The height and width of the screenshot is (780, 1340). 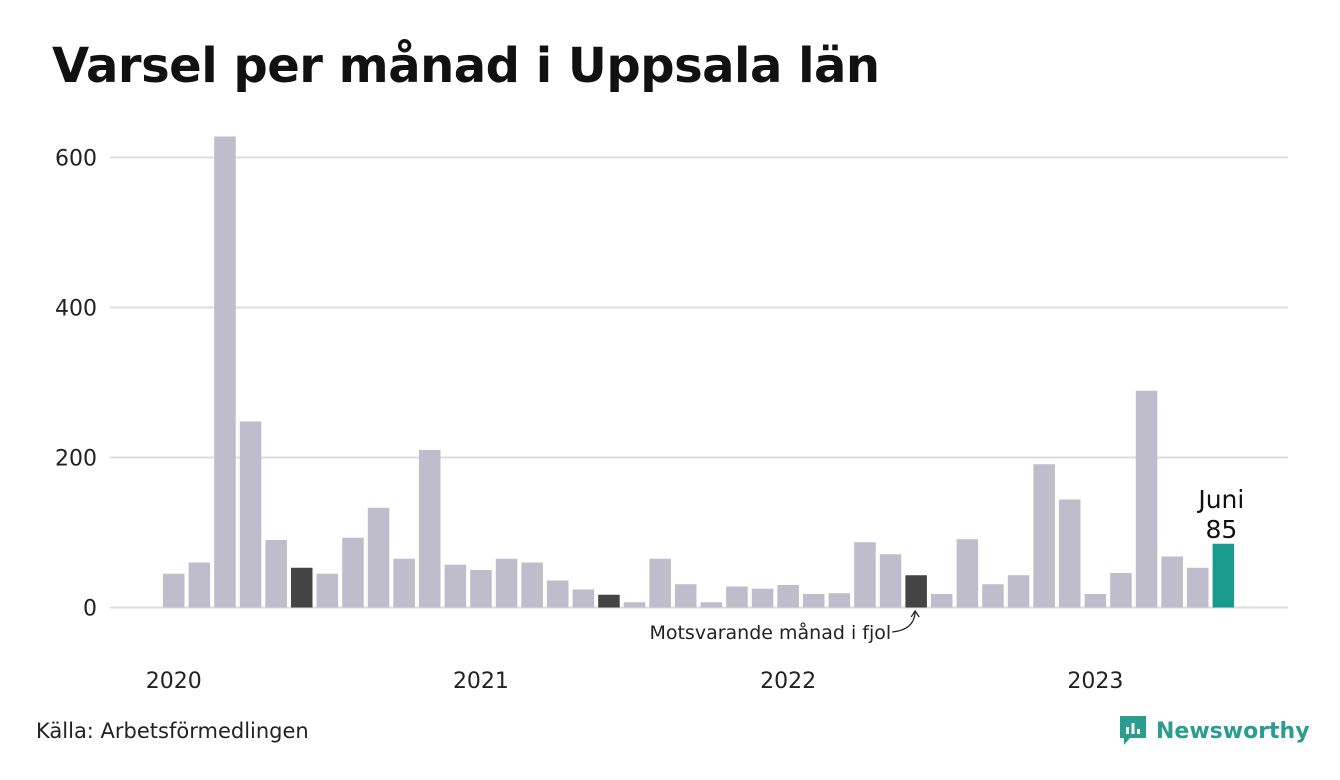 I want to click on newsworthy-logo: Newsworthy, so click(x=1214, y=731).